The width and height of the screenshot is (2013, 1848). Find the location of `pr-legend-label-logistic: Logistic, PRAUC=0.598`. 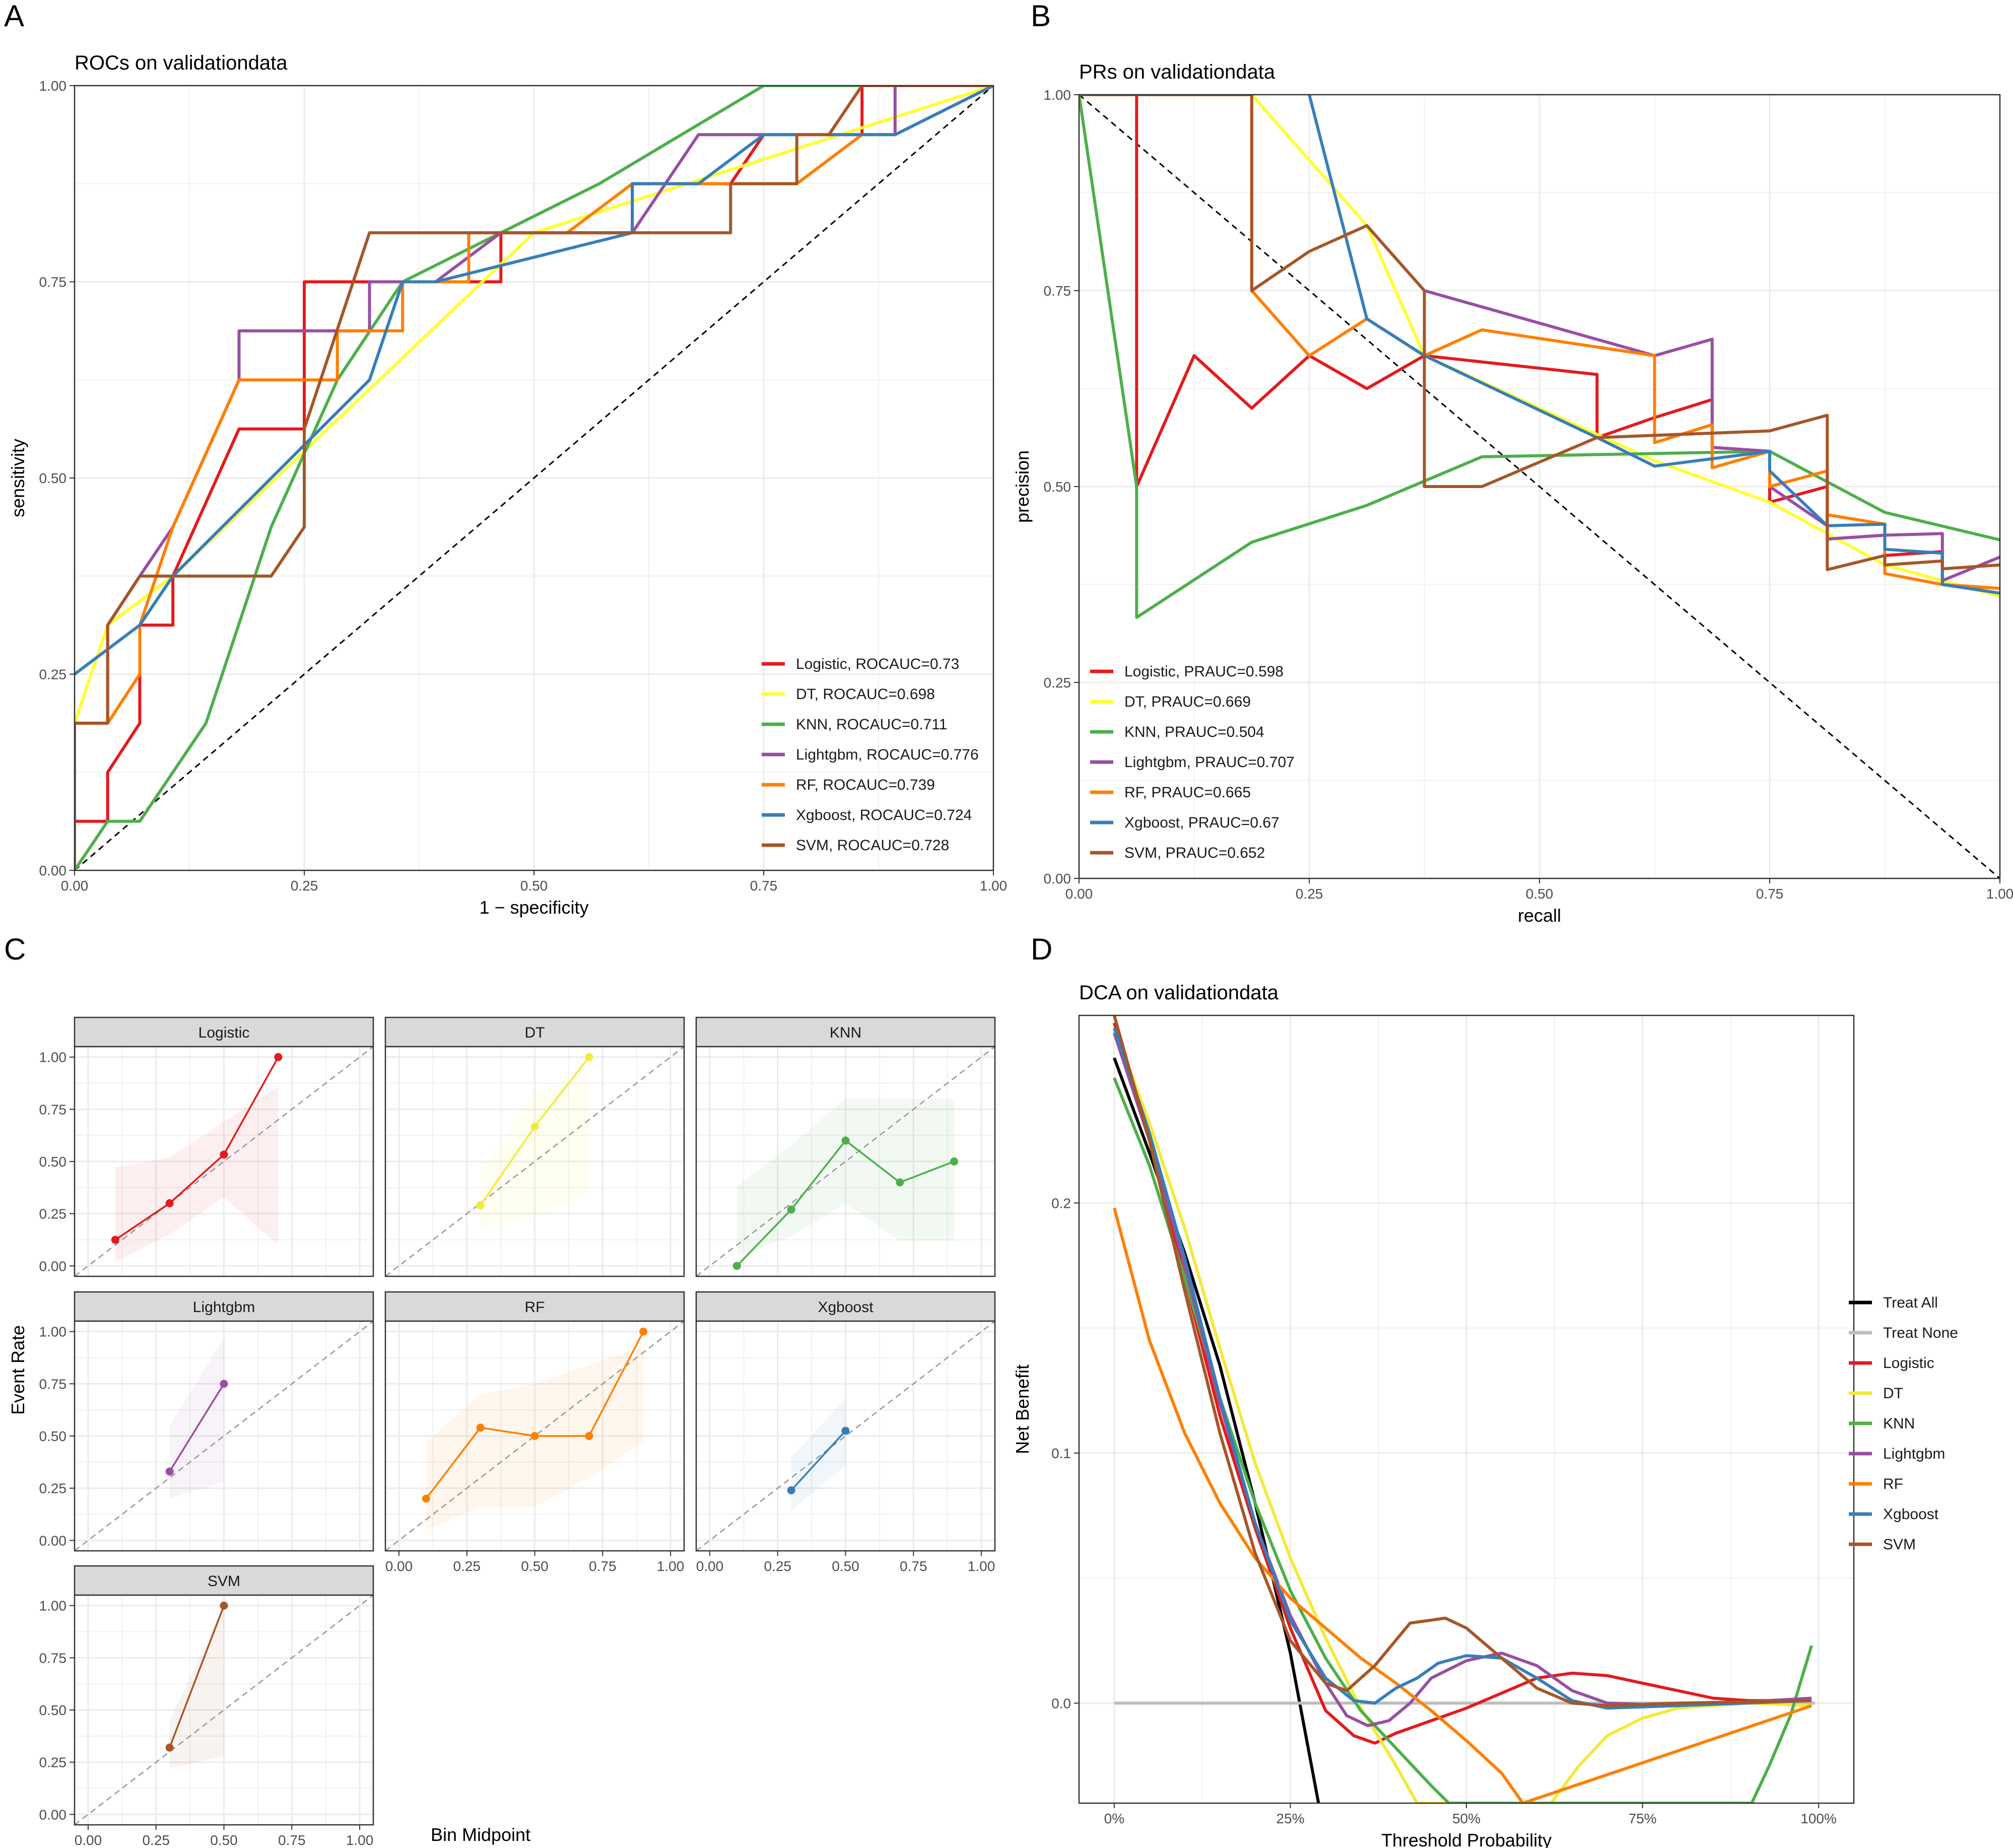

pr-legend-label-logistic: Logistic, PRAUC=0.598 is located at coordinates (1204, 671).